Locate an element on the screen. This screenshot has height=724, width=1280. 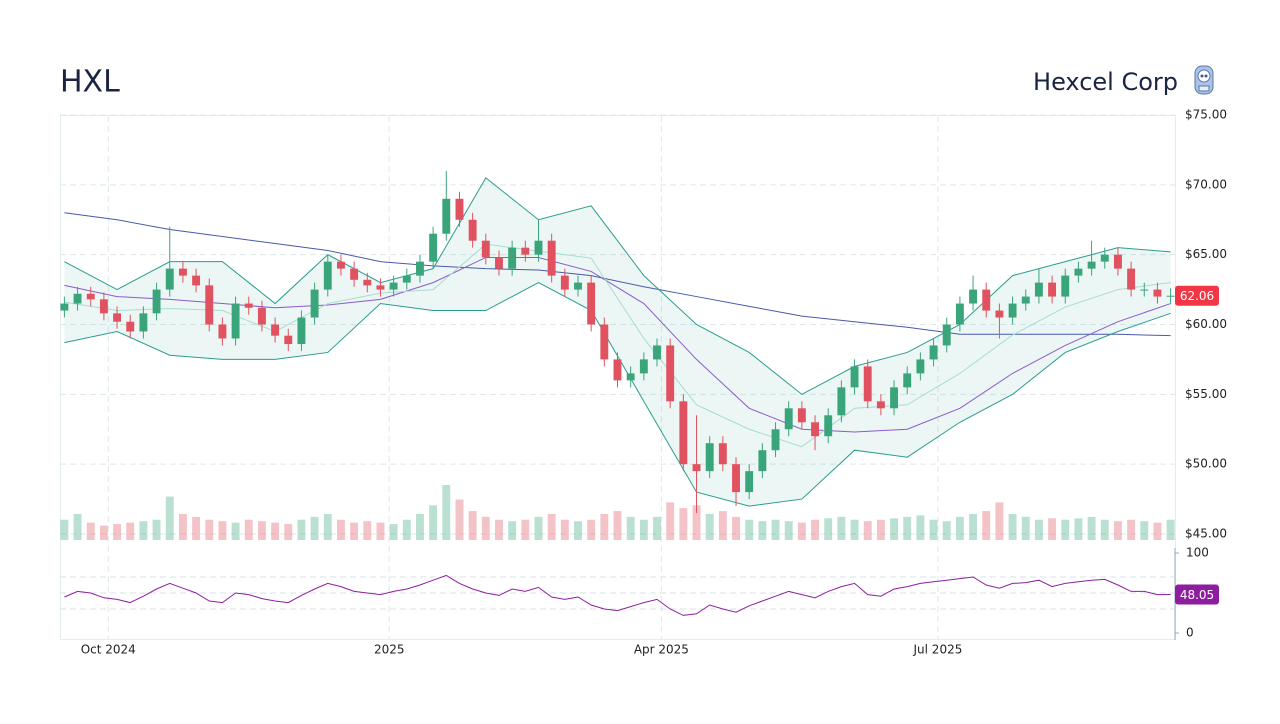
rsi-line is located at coordinates (617, 595).